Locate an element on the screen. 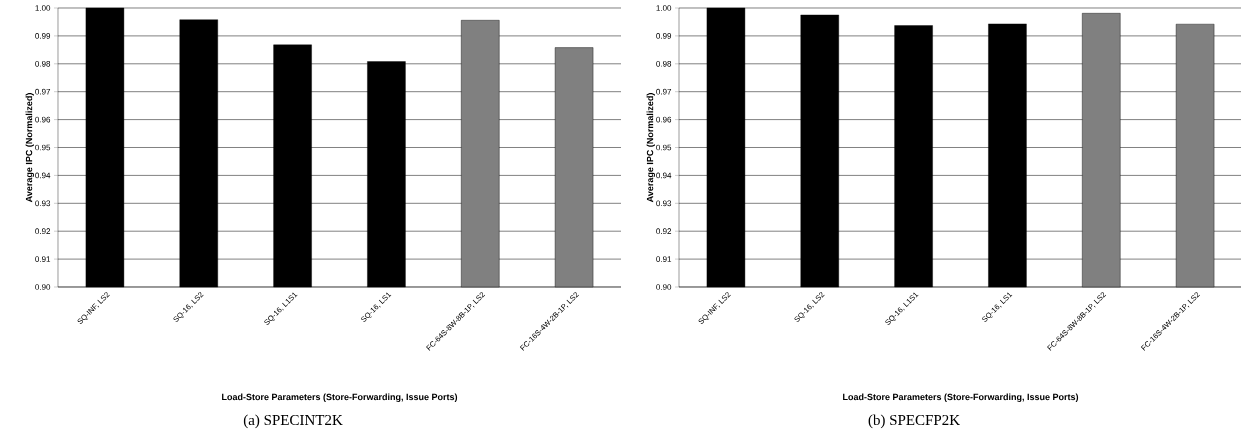  text: (a) SPECINT2K is located at coordinates (293, 421).